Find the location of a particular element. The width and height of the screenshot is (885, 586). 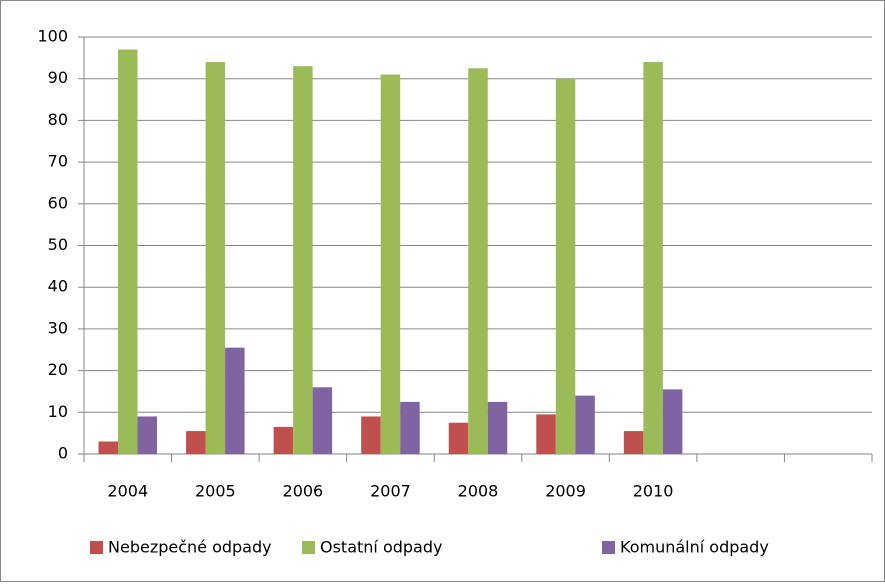

legend-label: Komunální odpady is located at coordinates (694, 547).